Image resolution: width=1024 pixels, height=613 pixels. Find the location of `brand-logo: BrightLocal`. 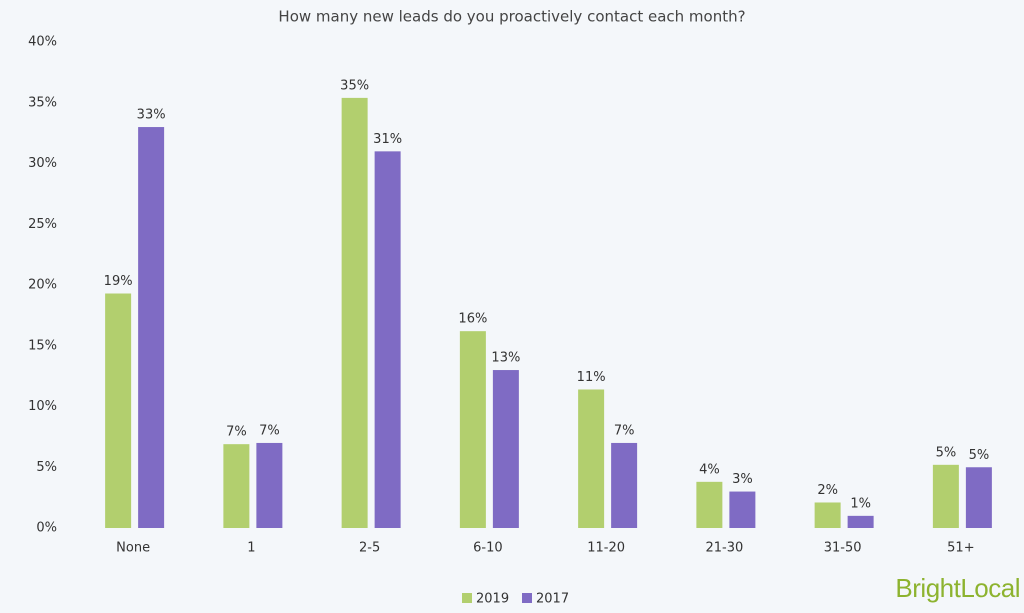

brand-logo: BrightLocal is located at coordinates (957, 588).